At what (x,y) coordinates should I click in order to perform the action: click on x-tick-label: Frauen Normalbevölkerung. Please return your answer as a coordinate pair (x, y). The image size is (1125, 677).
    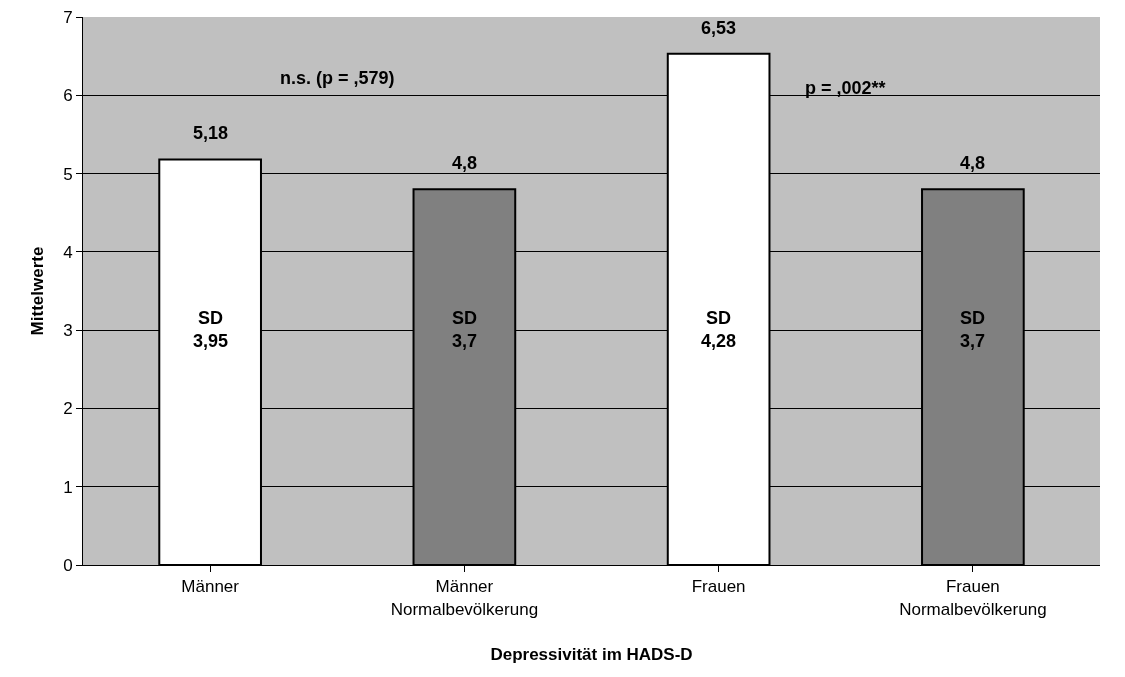
    Looking at the image, I should click on (973, 598).